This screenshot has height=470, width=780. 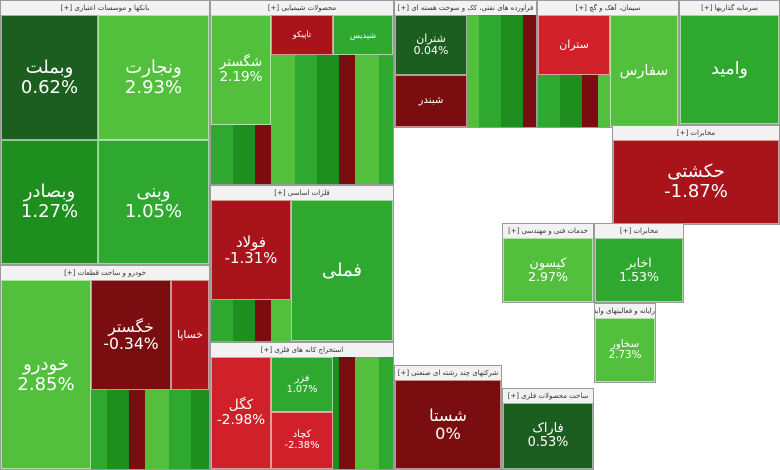 I want to click on stock-tile: سفارس, so click(x=644, y=71).